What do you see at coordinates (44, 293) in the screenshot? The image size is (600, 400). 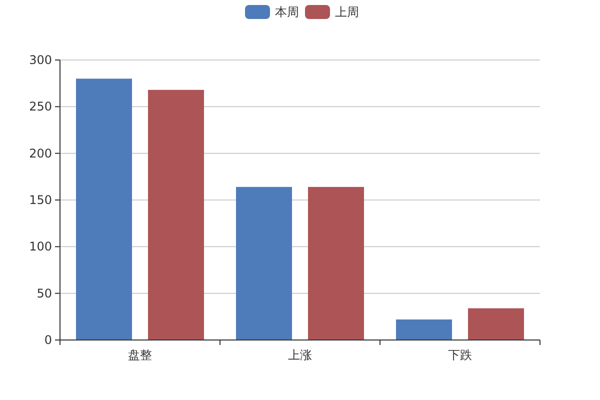 I see `y-tick-label: 50` at bounding box center [44, 293].